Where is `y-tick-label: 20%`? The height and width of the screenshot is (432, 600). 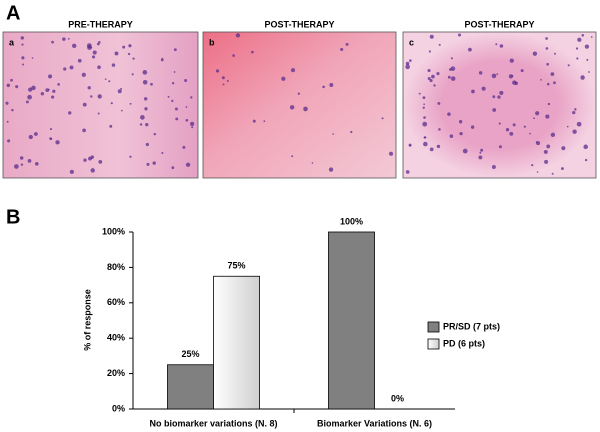 y-tick-label: 20% is located at coordinates (116, 373).